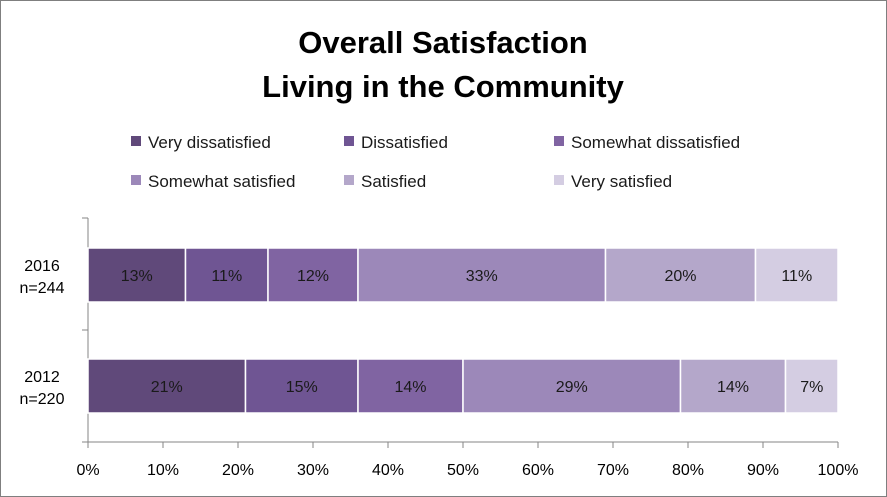 Image resolution: width=887 pixels, height=497 pixels. Describe the element at coordinates (688, 470) in the screenshot. I see `x-tick-label: 80%` at that location.